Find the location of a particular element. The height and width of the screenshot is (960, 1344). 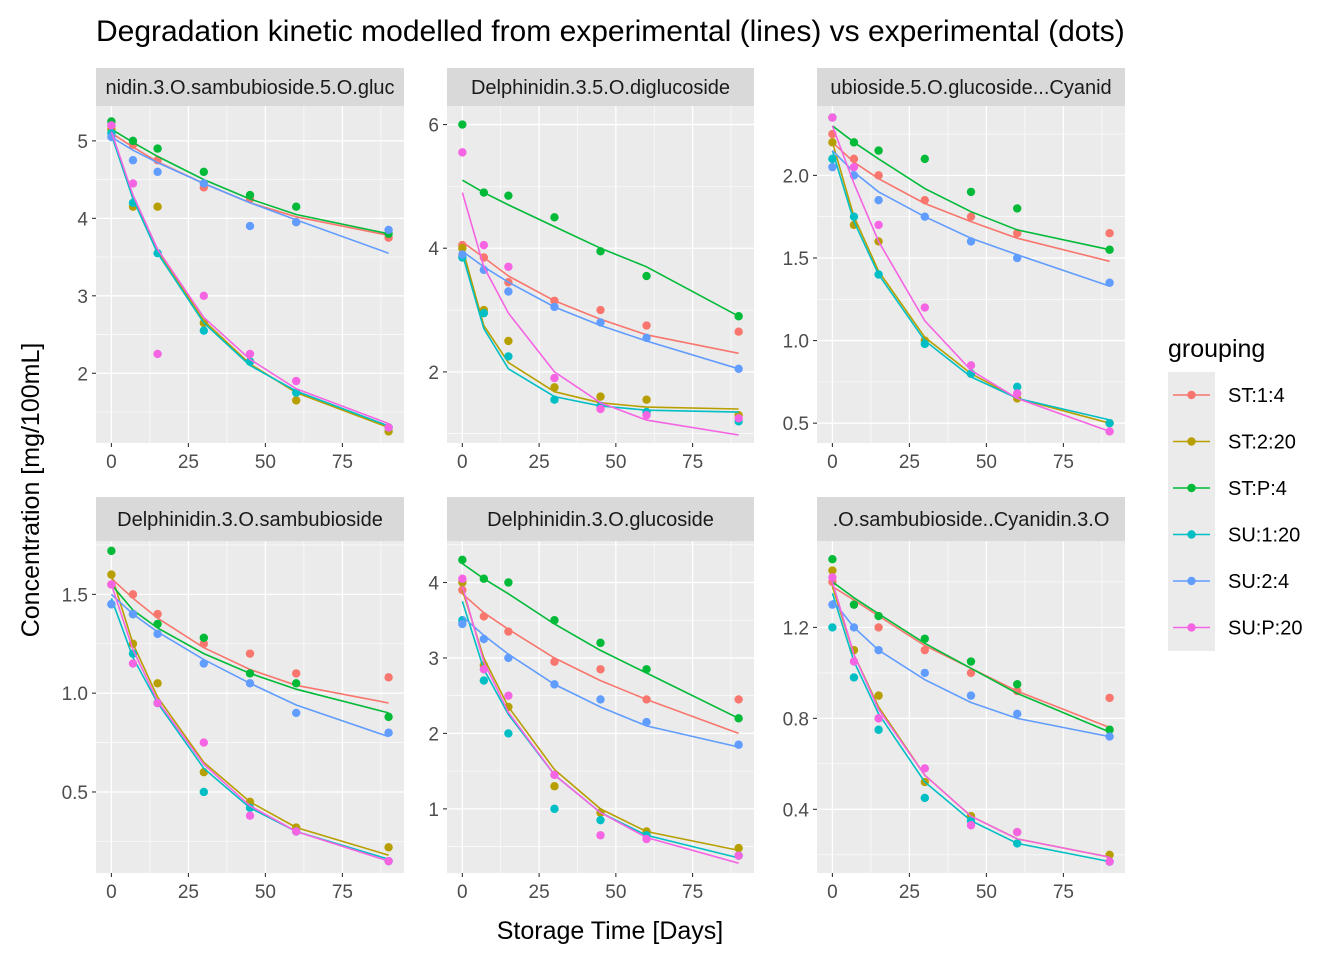

gridlines is located at coordinates (971, 274).